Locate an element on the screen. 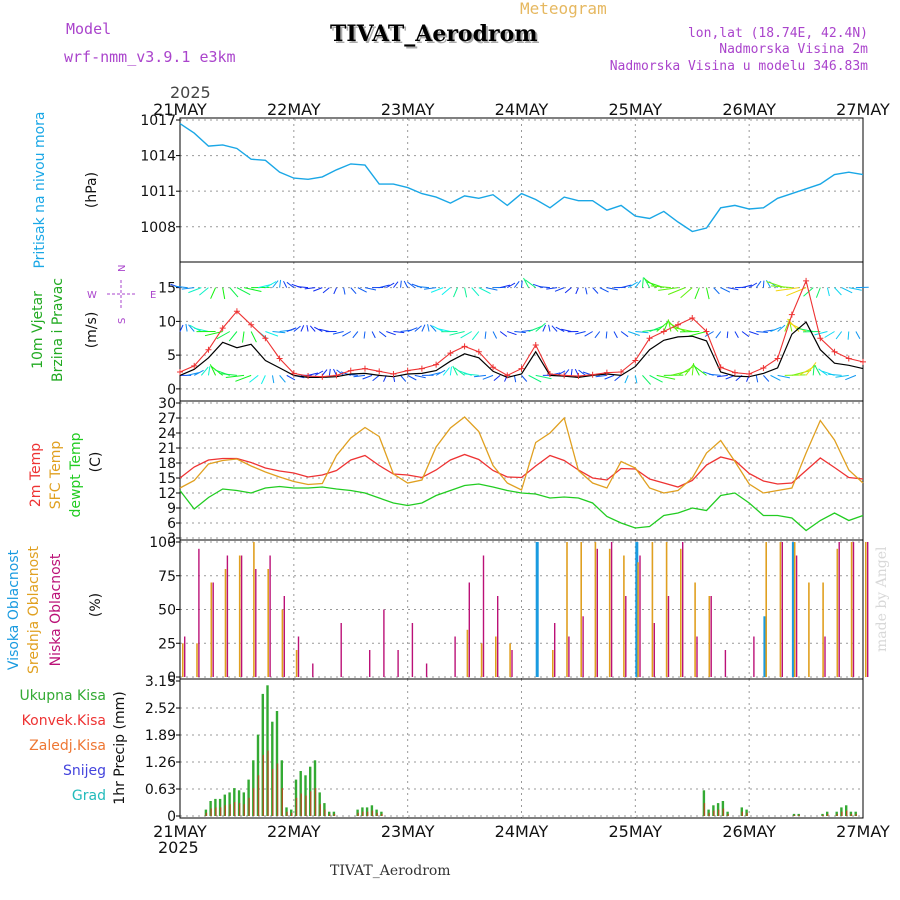 This screenshot has width=900, height=900. y-tick-label: 15 is located at coordinates (167, 479).